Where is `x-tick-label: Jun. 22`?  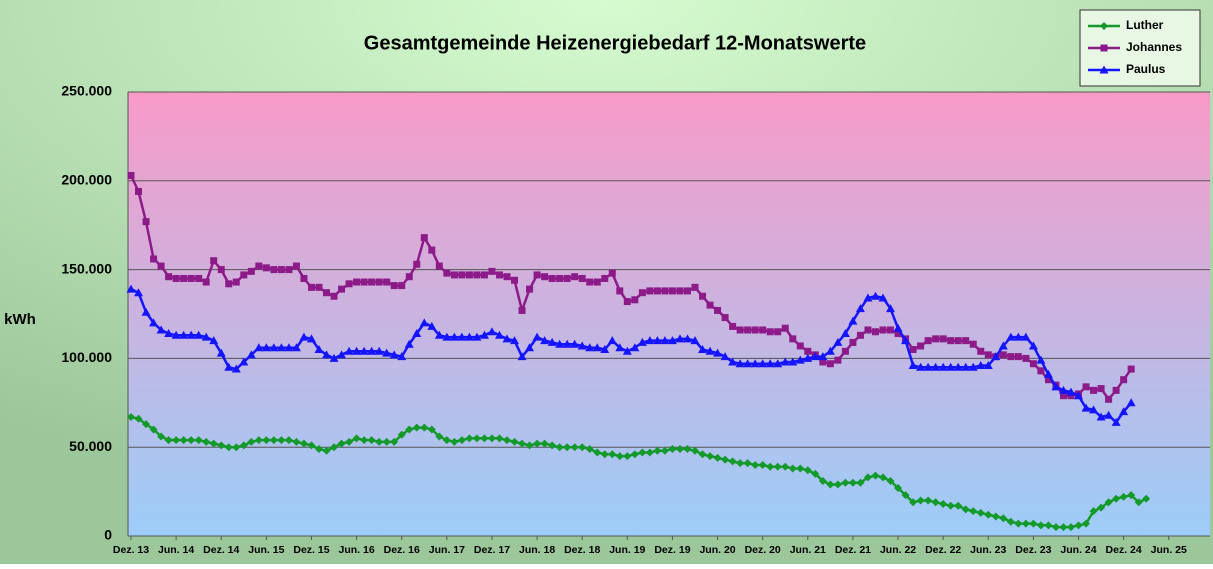 x-tick-label: Jun. 22 is located at coordinates (898, 550).